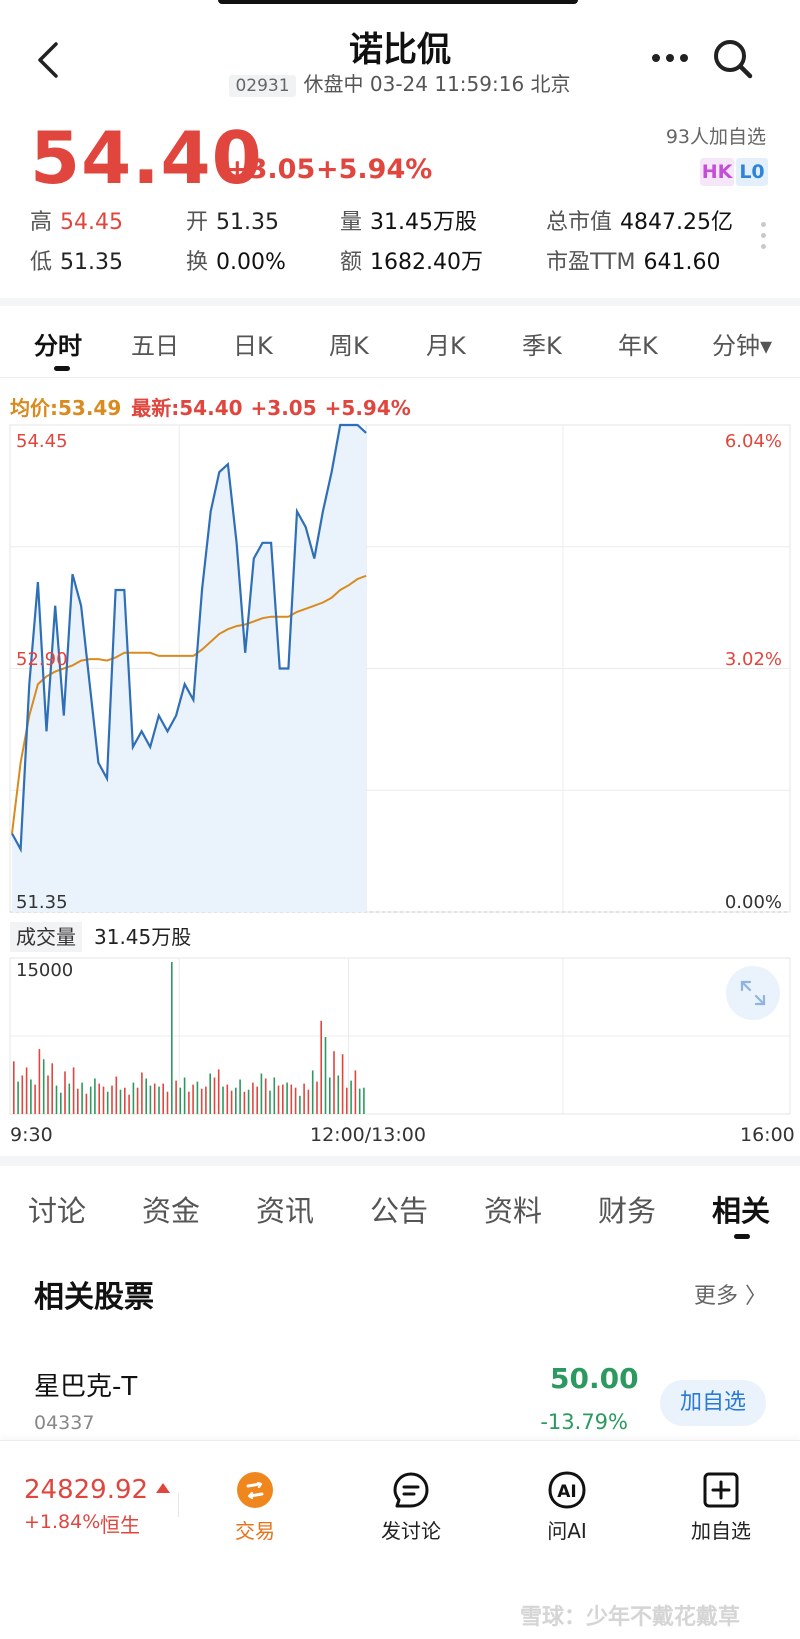  I want to click on tab-related: 相关, so click(741, 1211).